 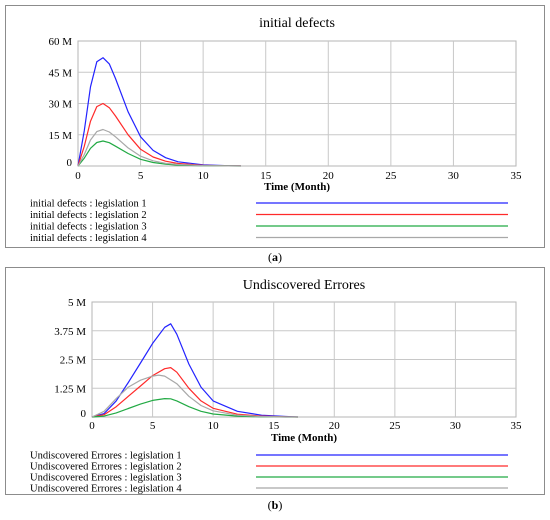 What do you see at coordinates (106, 467) in the screenshot?
I see `legend-label-2: Undiscovered Errores : legislation 2` at bounding box center [106, 467].